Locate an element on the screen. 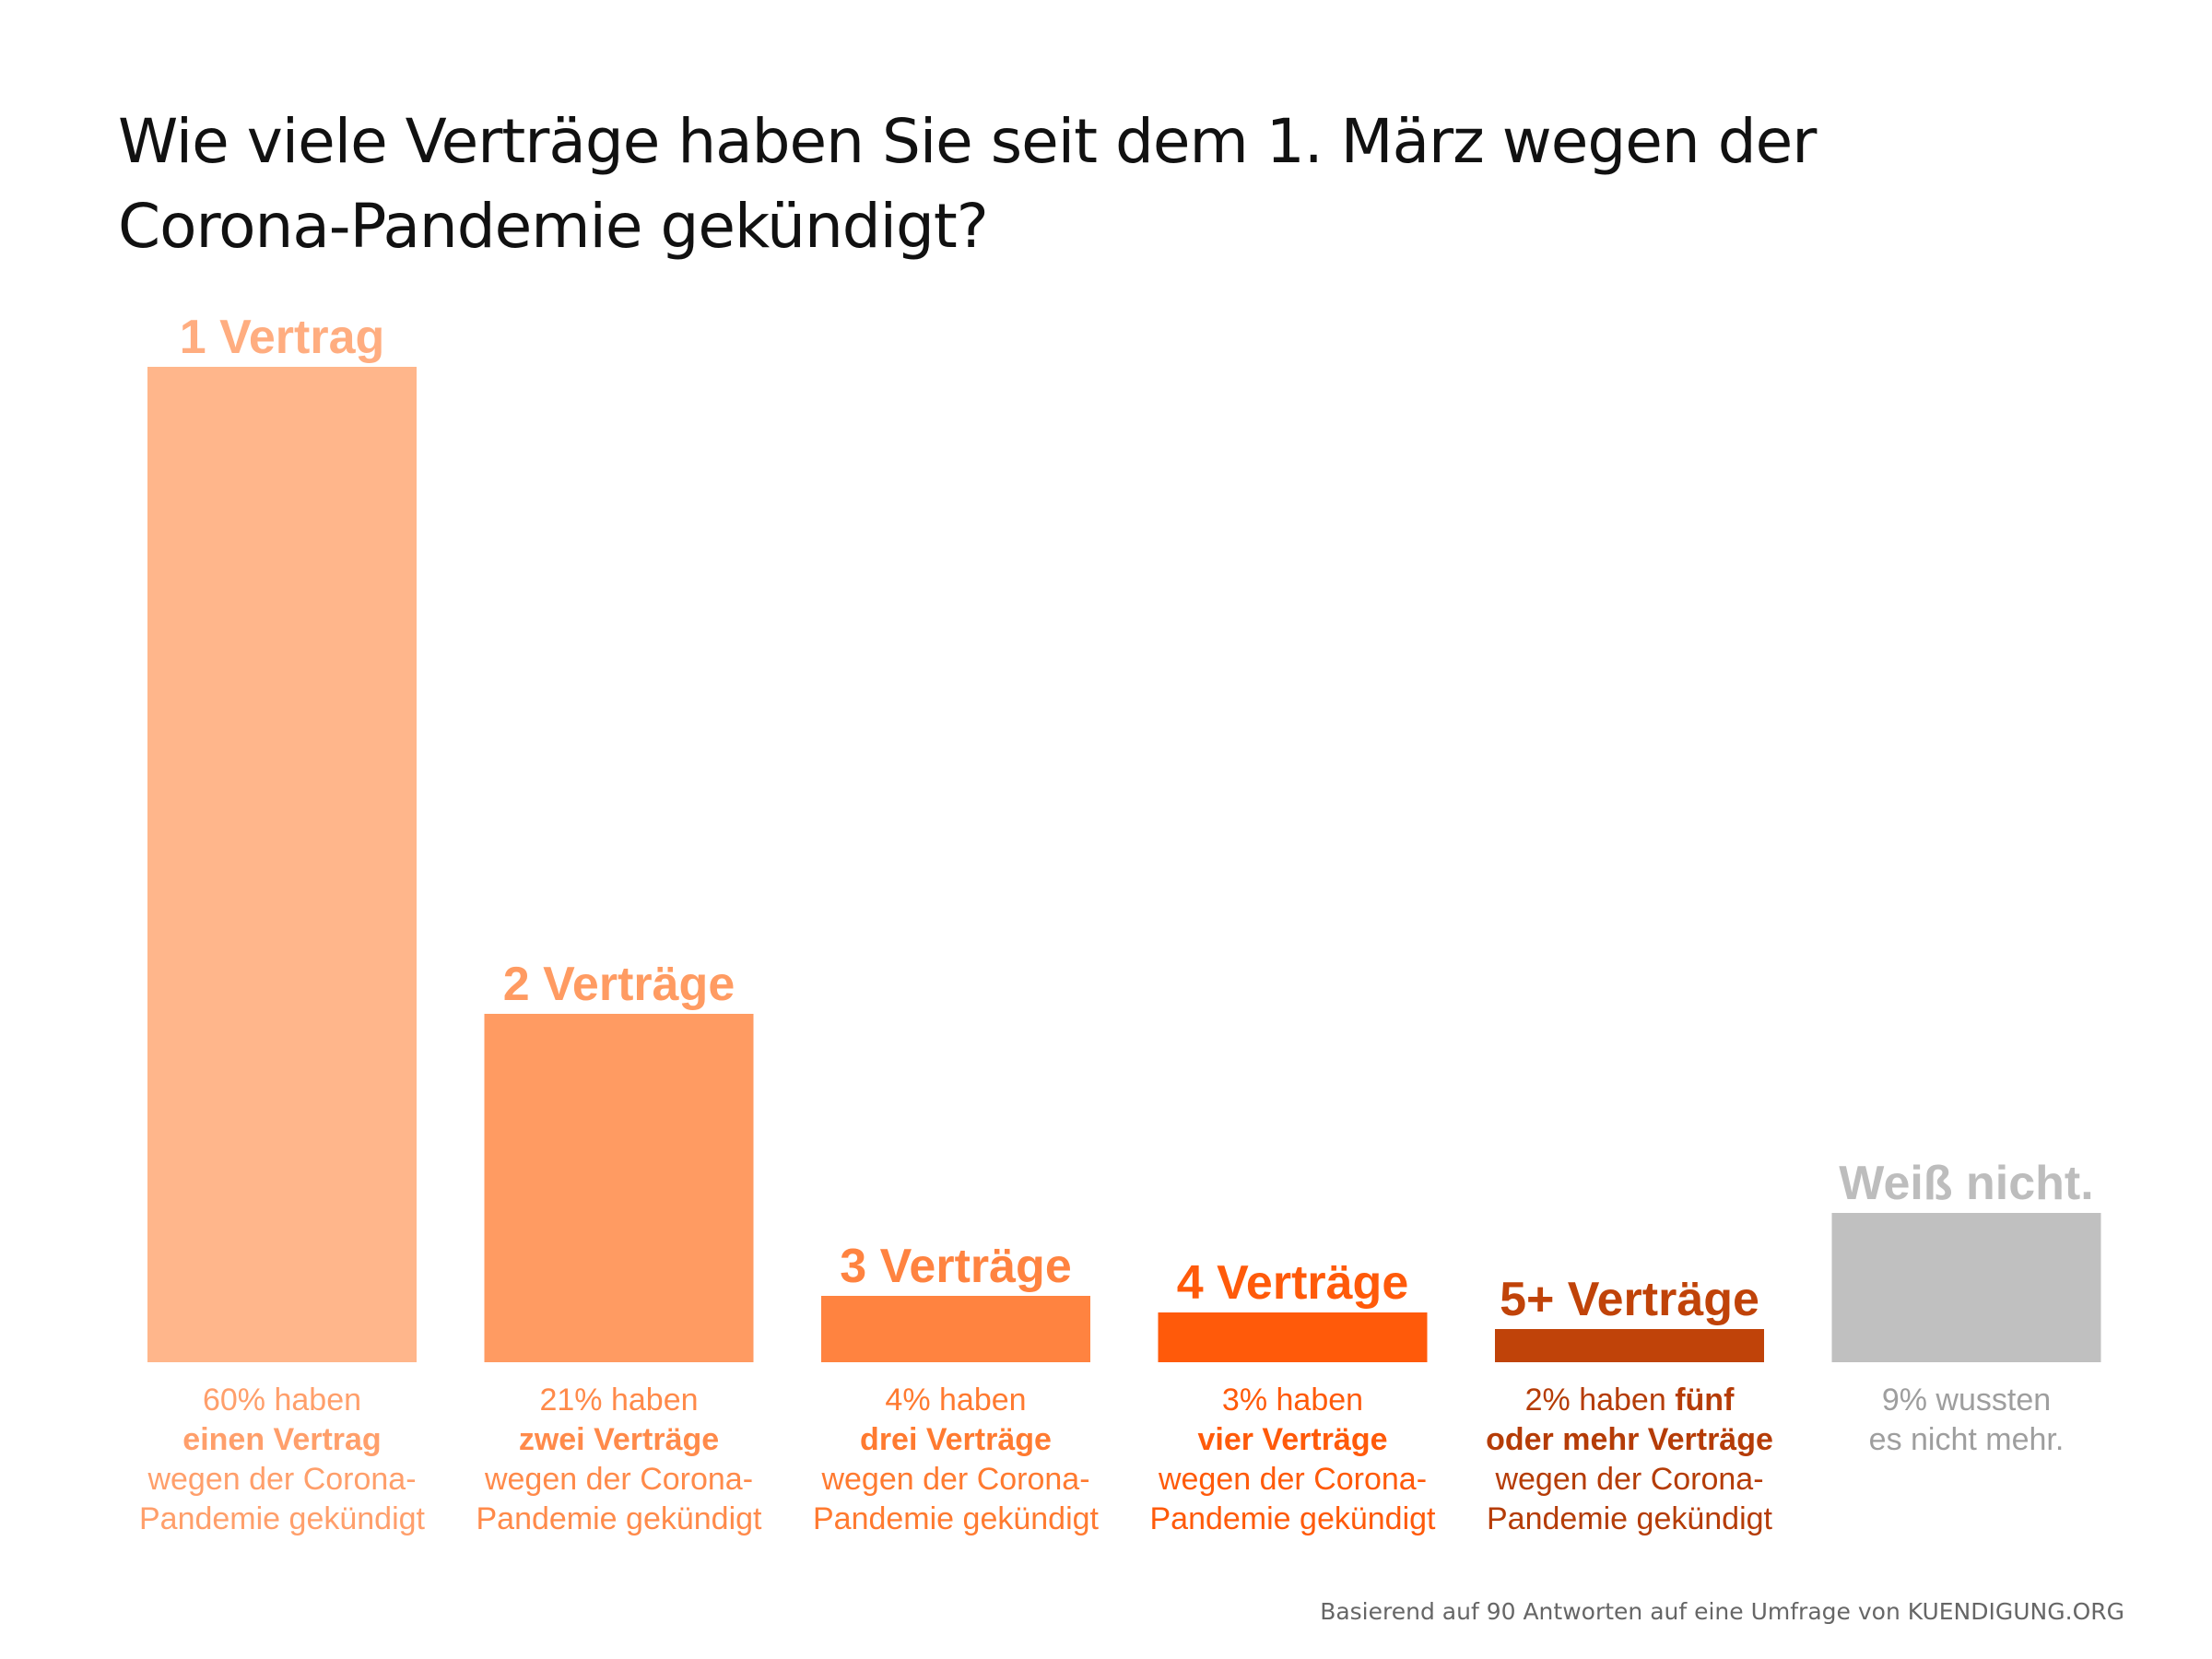 This screenshot has width=2212, height=1659. bar-label-2: 2 Verträge is located at coordinates (619, 984).